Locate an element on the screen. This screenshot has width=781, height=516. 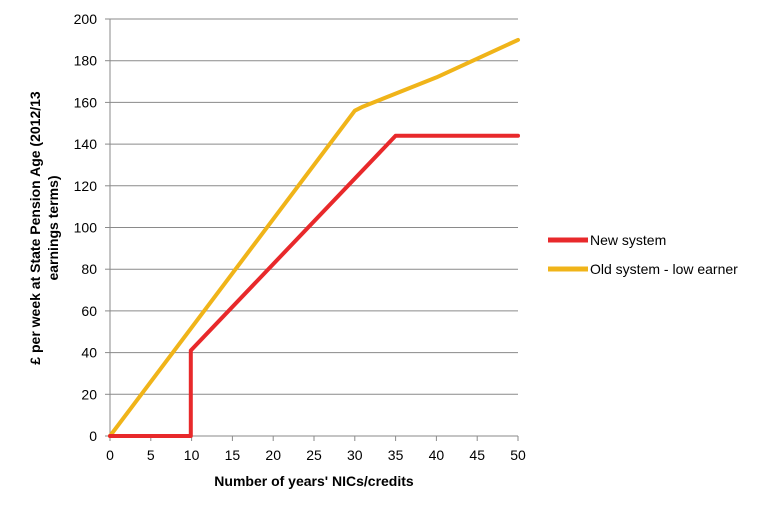
y-tick-label: 140 is located at coordinates (86, 144).